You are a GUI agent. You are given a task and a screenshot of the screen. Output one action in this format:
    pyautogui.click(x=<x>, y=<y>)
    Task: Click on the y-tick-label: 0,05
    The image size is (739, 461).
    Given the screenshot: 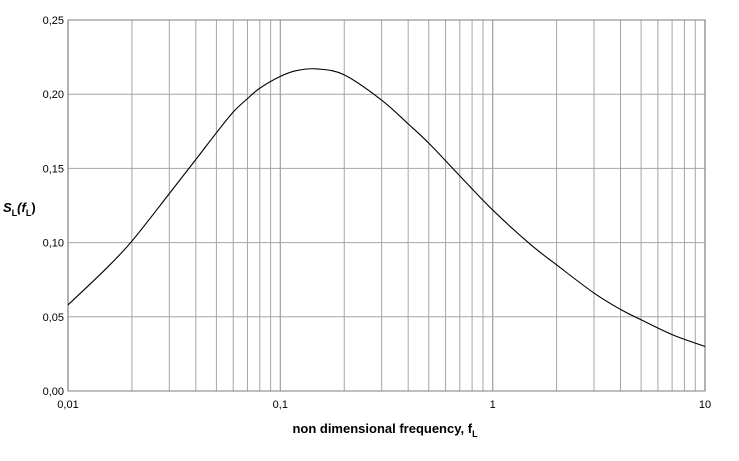 What is the action you would take?
    pyautogui.click(x=53, y=318)
    